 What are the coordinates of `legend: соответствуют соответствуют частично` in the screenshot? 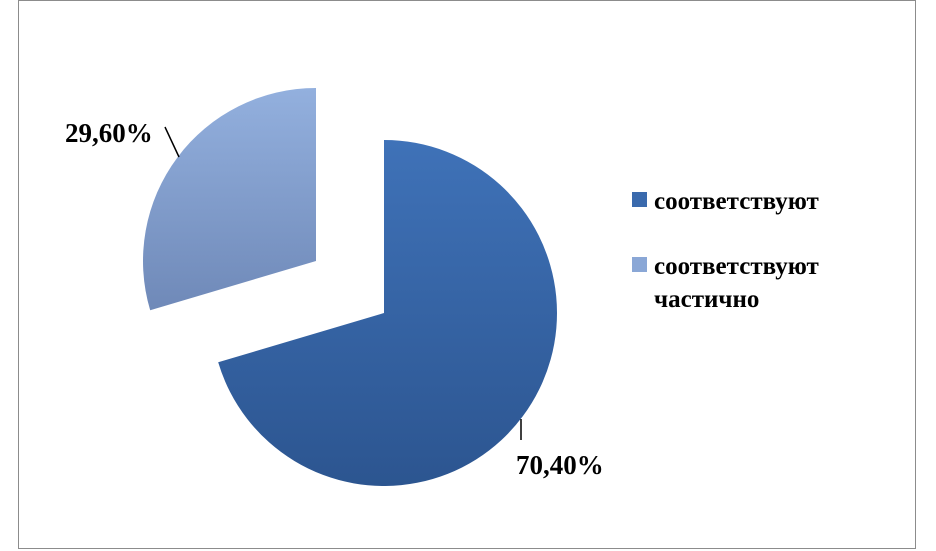 It's located at (762, 272).